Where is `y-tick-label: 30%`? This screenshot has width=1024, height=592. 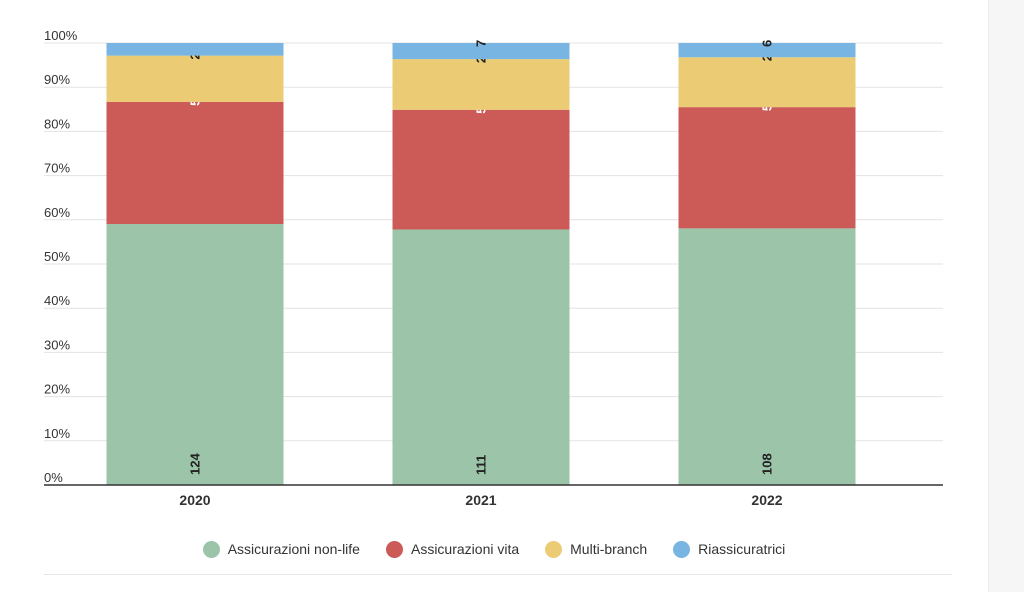 y-tick-label: 30% is located at coordinates (57, 344).